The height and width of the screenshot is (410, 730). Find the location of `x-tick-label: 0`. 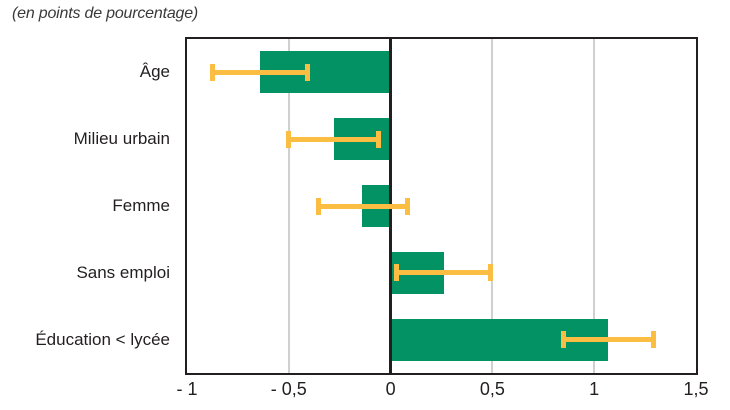

x-tick-label: 0 is located at coordinates (390, 389).